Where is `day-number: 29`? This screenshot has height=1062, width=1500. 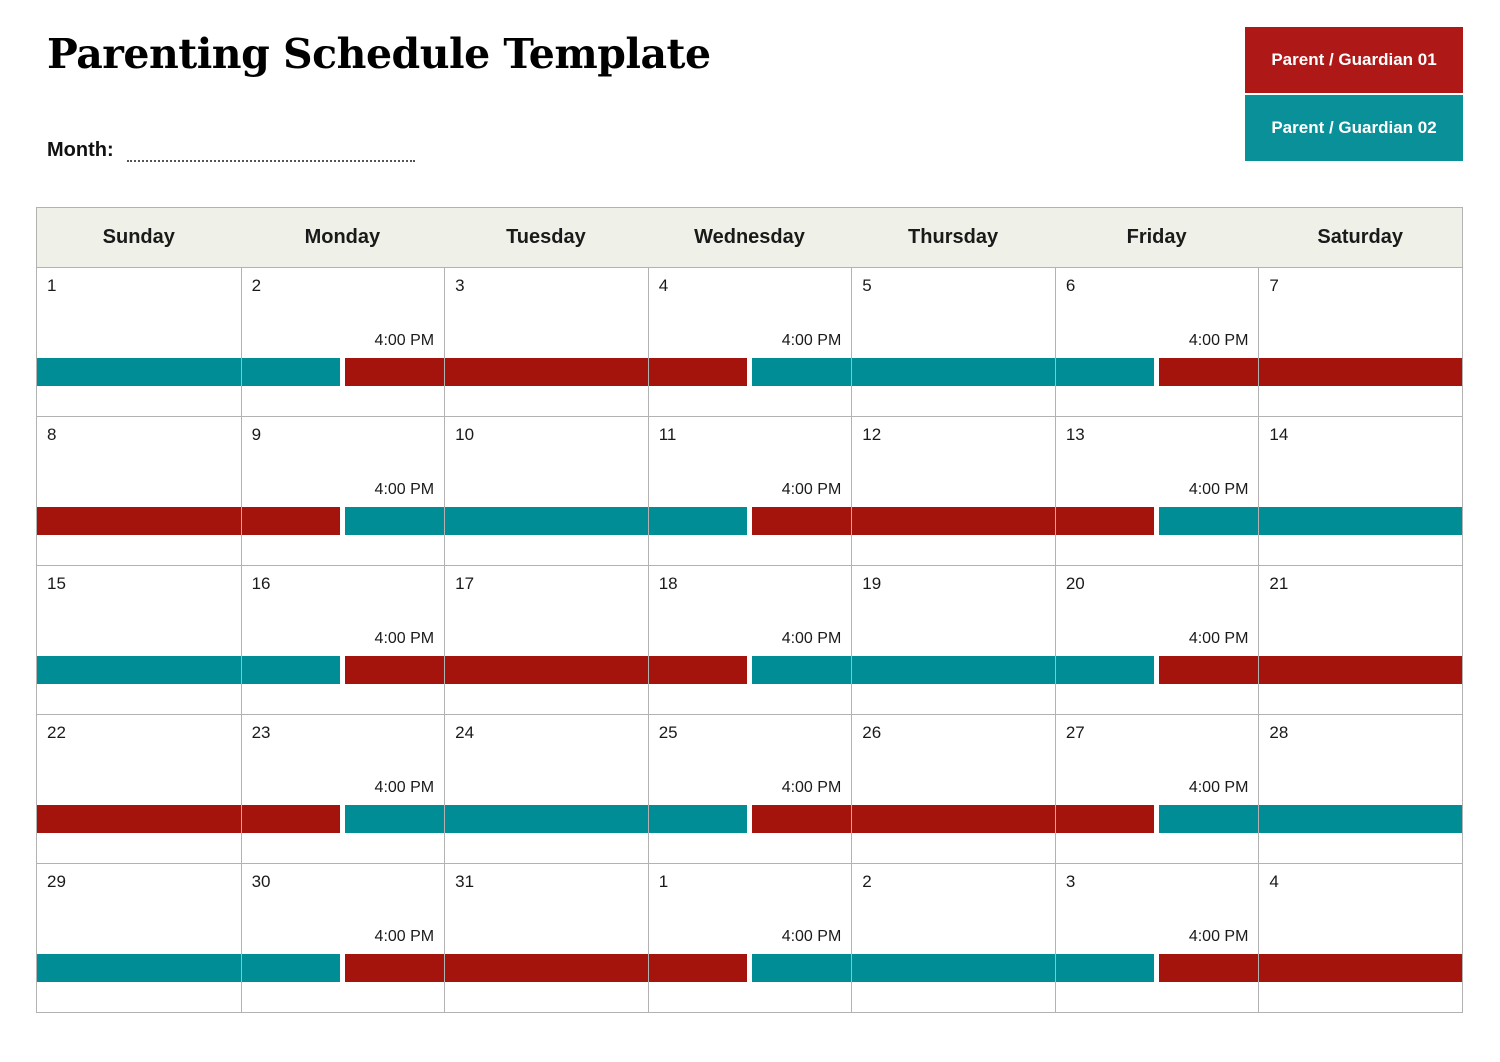
day-number: 29 is located at coordinates (56, 881).